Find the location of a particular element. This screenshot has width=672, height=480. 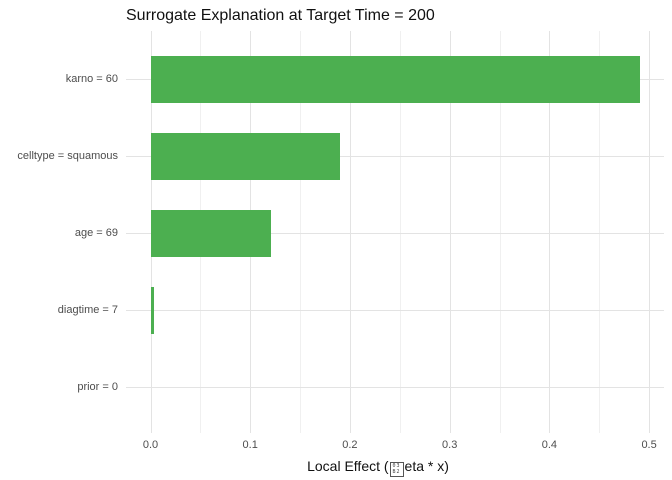

x-axis-tick-label: 0.0 is located at coordinates (150, 445).